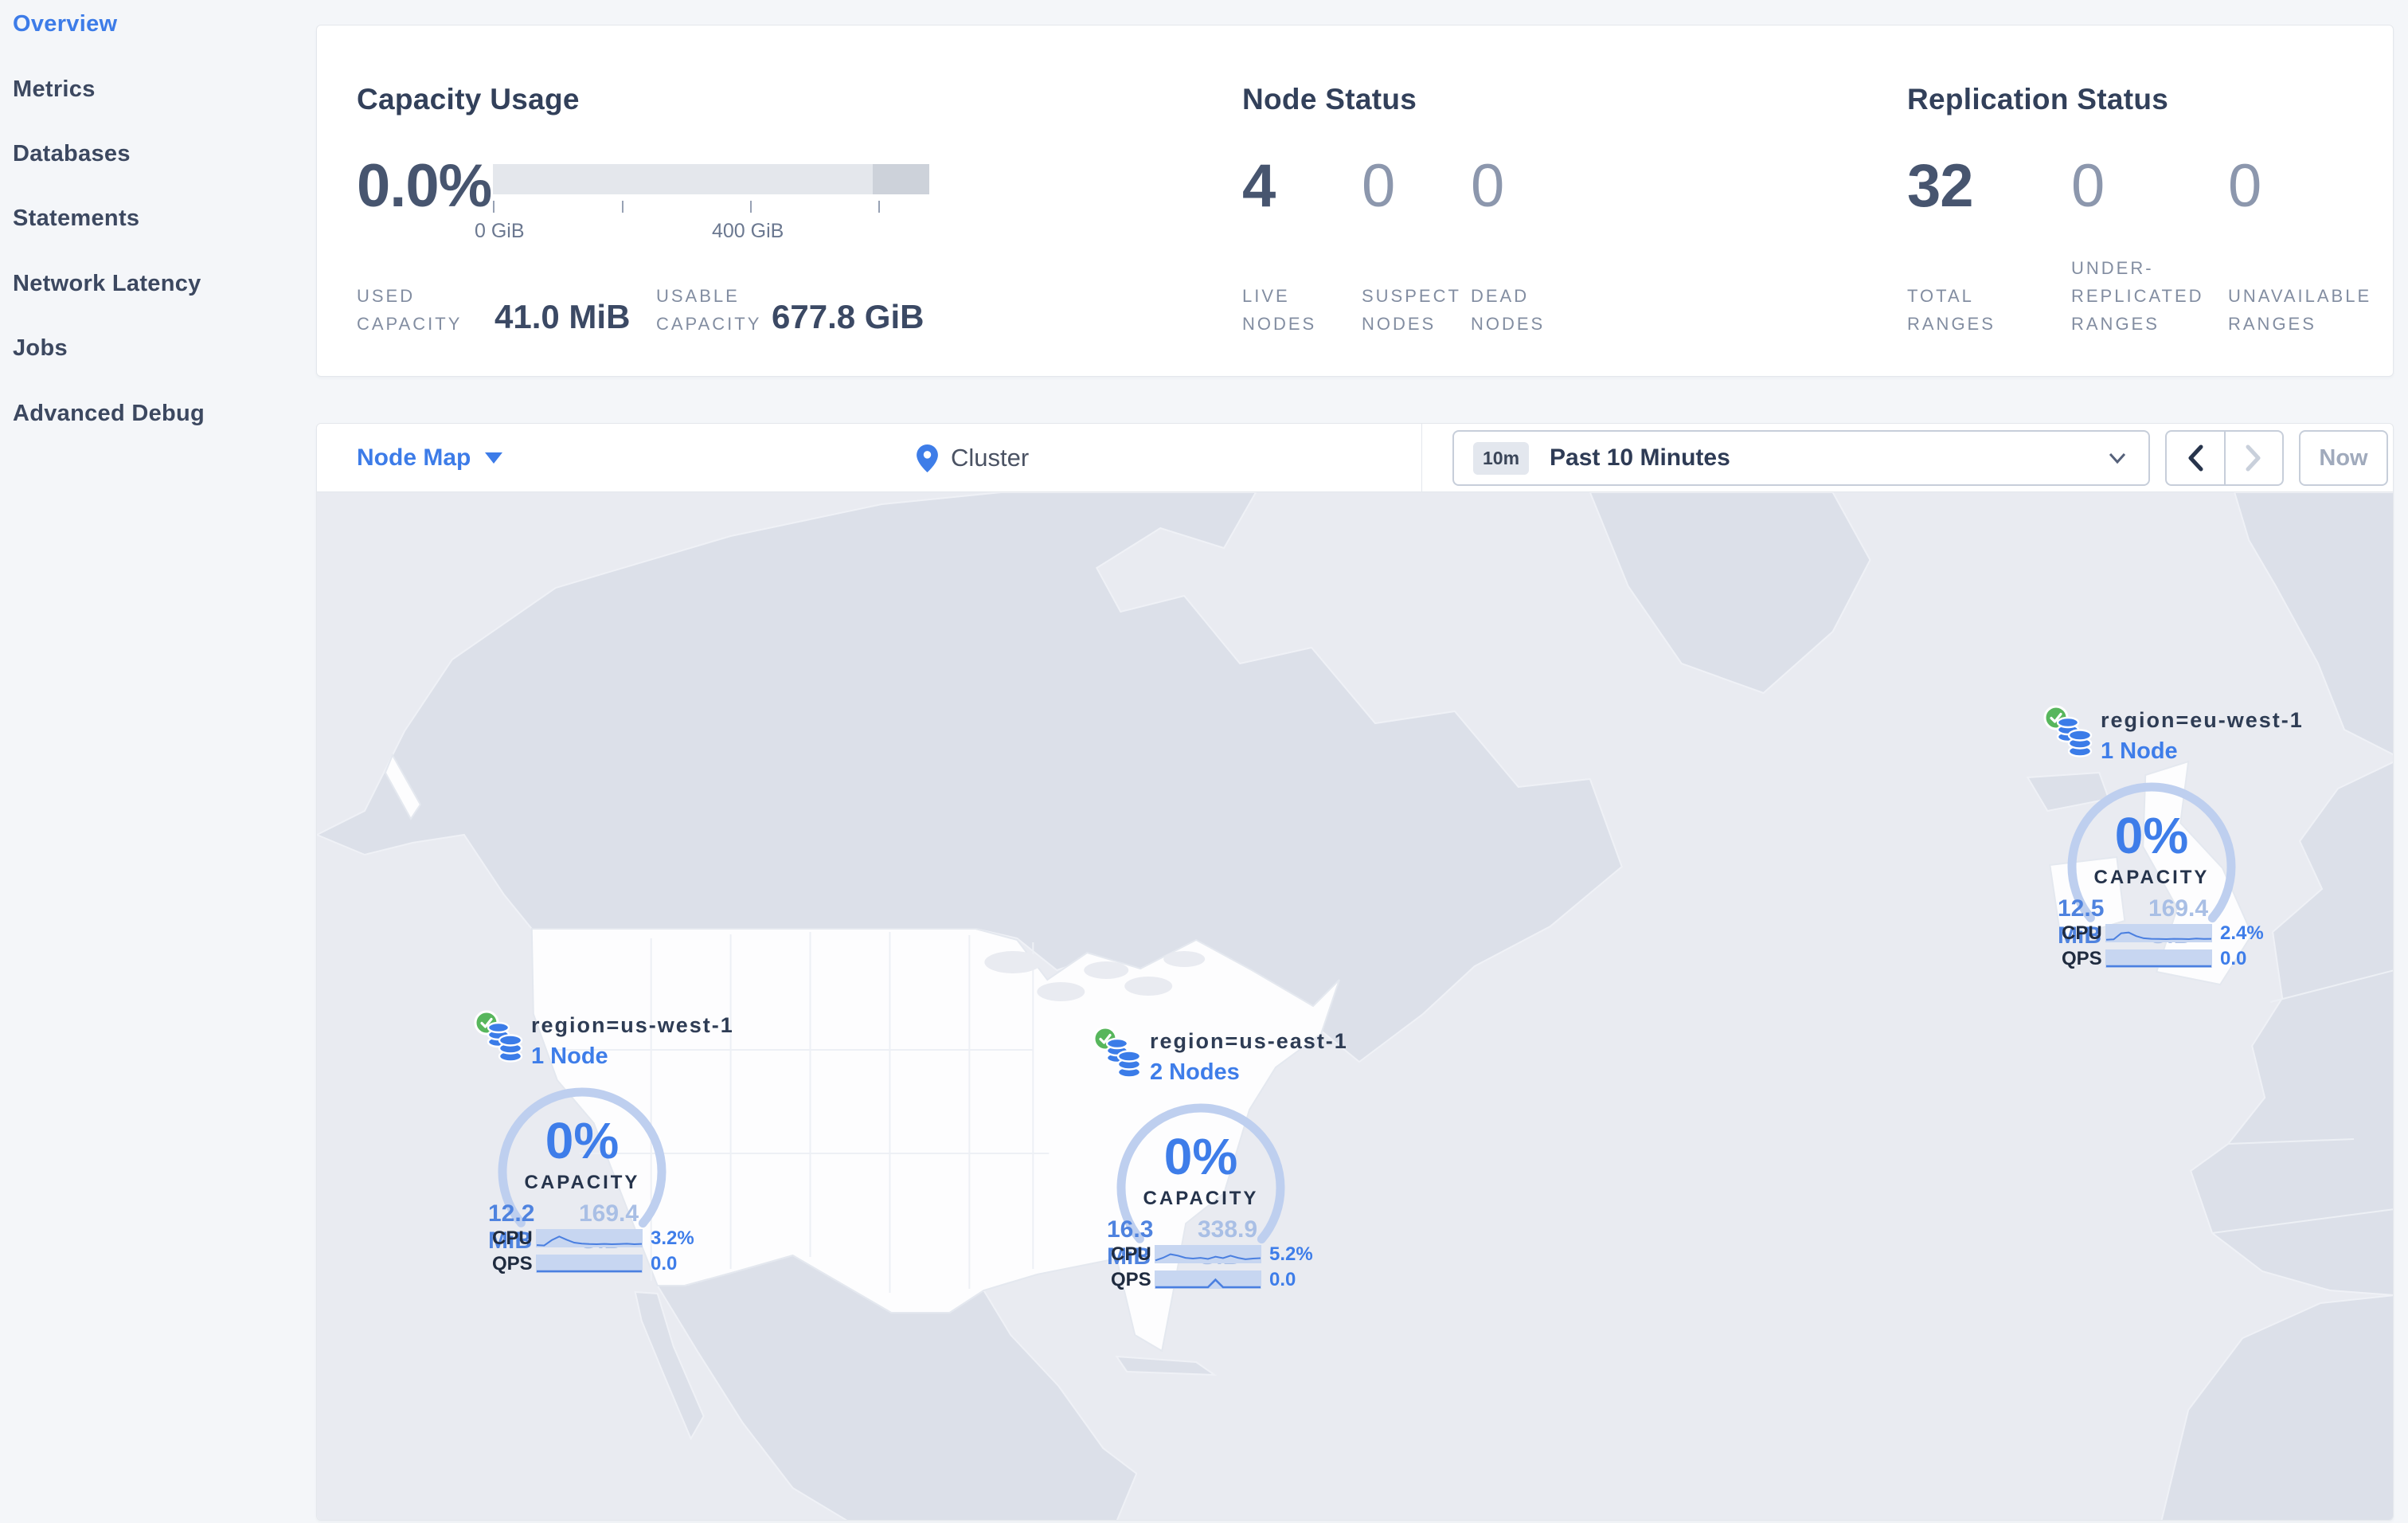 Image resolution: width=2408 pixels, height=1523 pixels. I want to click on capacity-usage-percent: 0.0%, so click(424, 186).